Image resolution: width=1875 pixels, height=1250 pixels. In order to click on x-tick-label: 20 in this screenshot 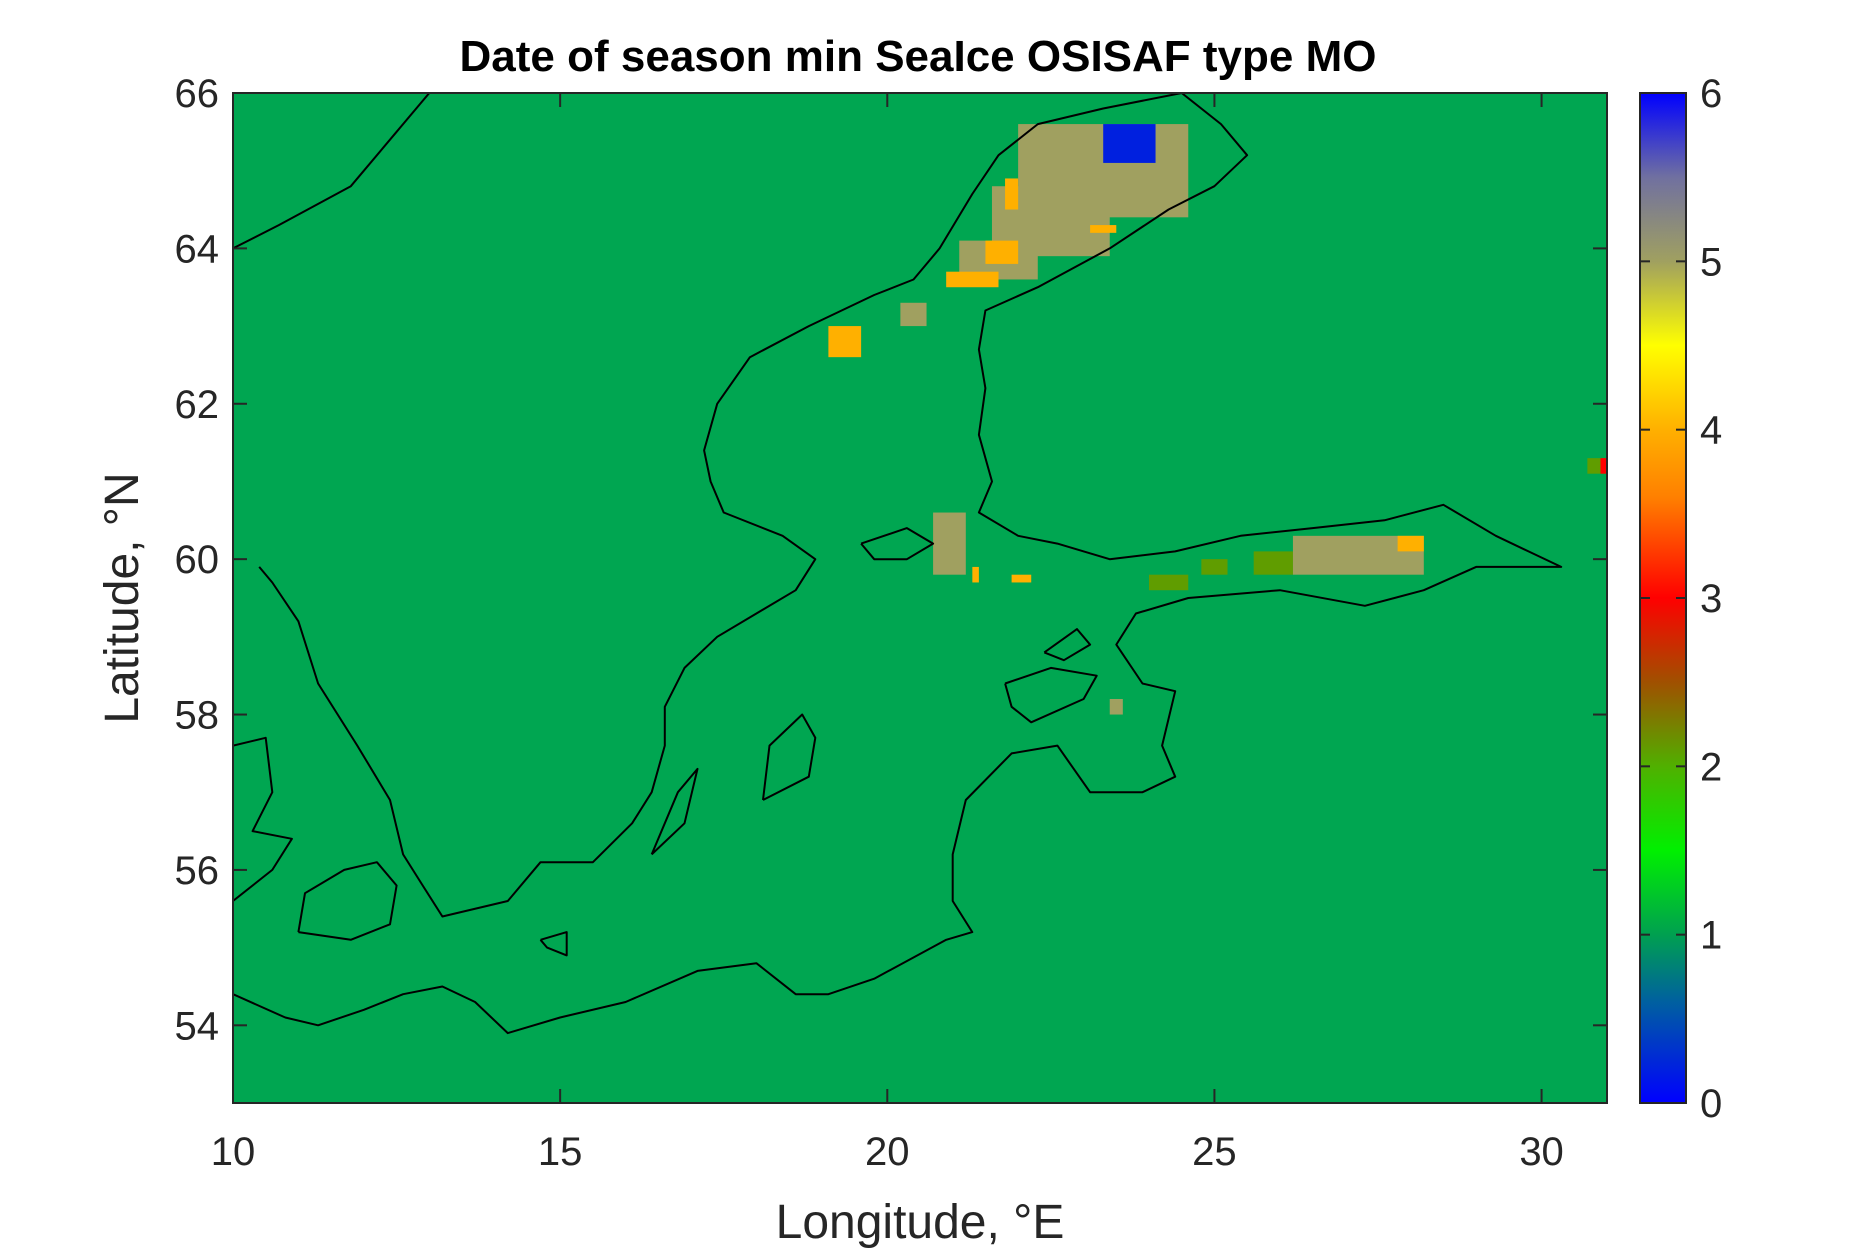, I will do `click(887, 1152)`.